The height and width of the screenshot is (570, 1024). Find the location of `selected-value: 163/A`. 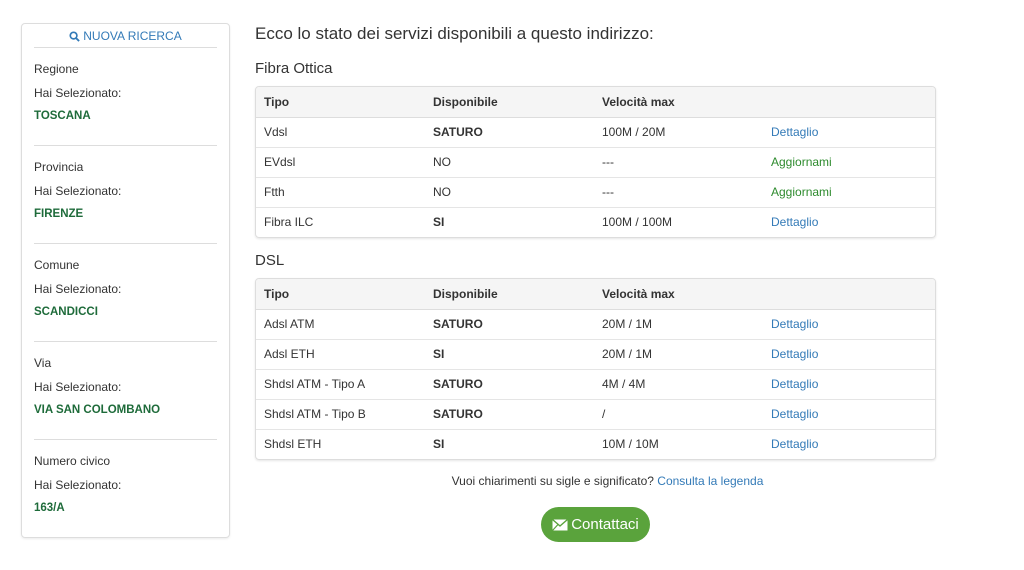

selected-value: 163/A is located at coordinates (49, 508).